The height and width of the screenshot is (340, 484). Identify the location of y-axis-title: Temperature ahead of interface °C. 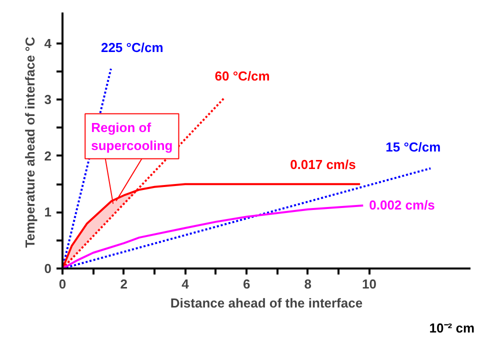
(30, 142).